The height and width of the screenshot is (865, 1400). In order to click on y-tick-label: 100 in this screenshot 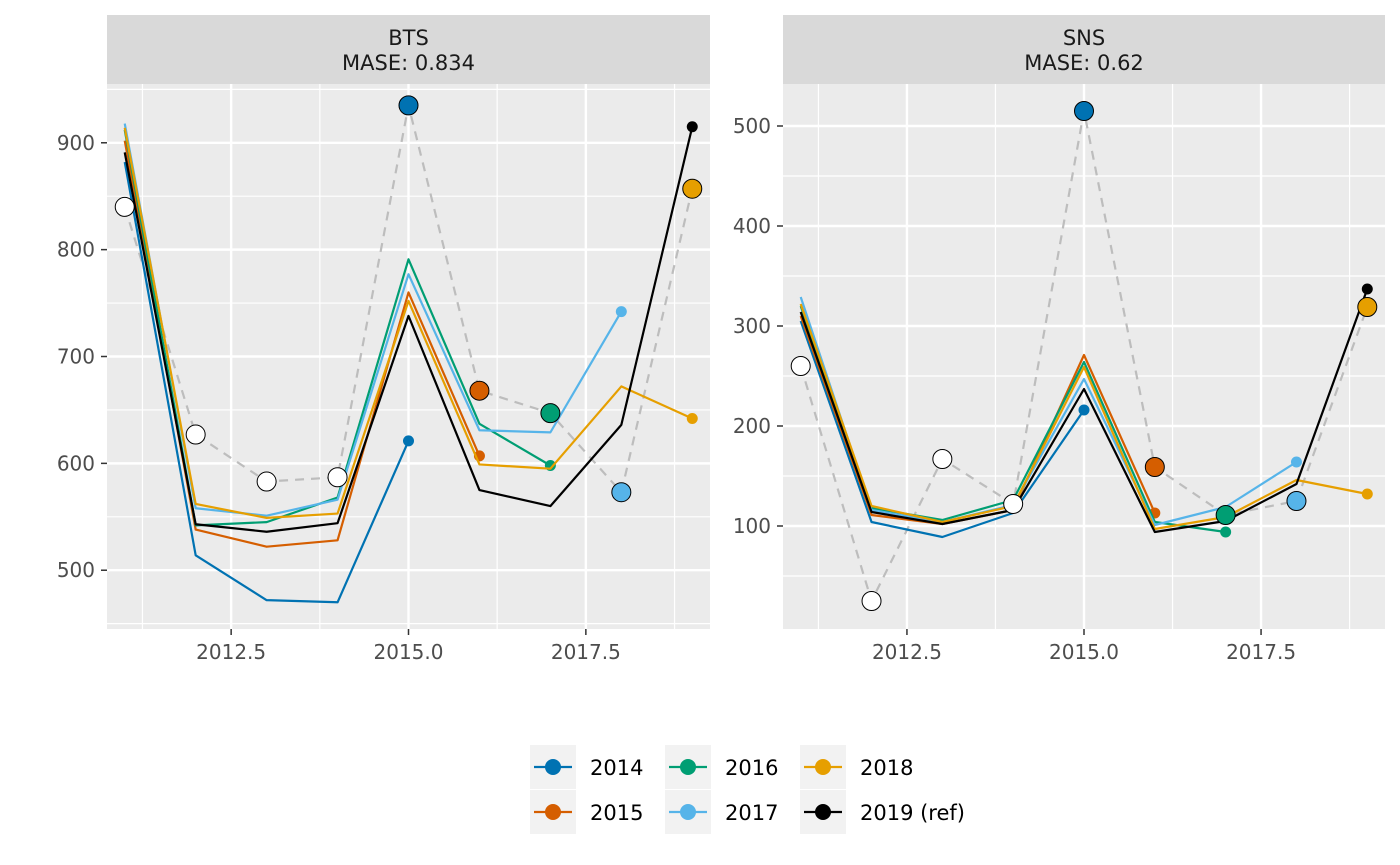, I will do `click(752, 526)`.